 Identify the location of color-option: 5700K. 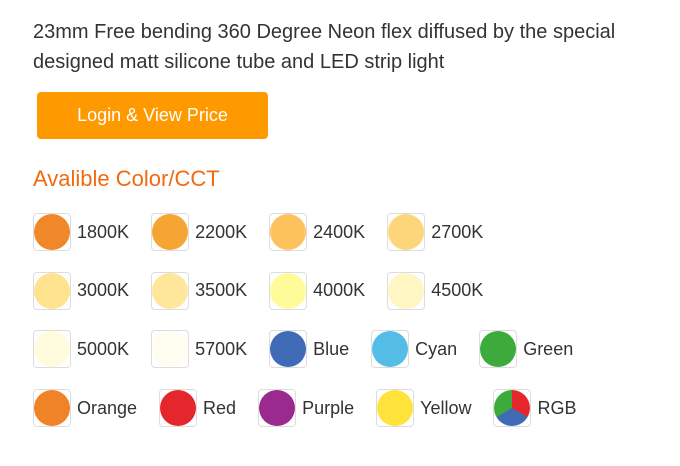
(199, 349).